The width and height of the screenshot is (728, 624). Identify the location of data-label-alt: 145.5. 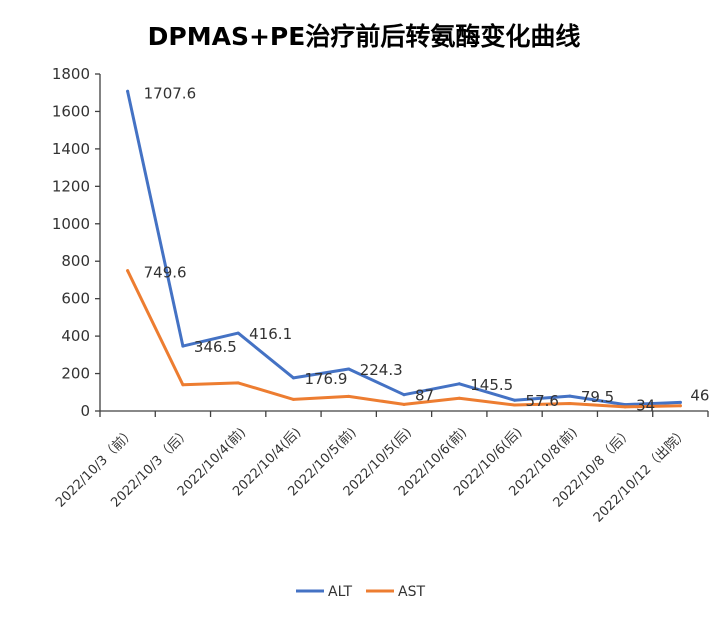
(491, 385).